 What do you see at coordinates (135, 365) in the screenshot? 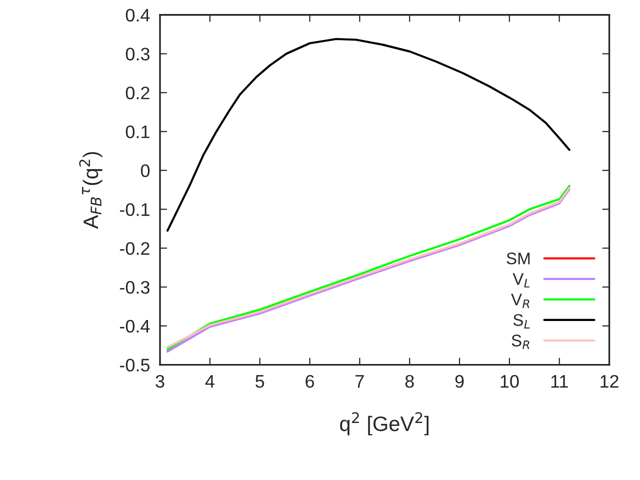
I see `y-tick-label: -0.5` at bounding box center [135, 365].